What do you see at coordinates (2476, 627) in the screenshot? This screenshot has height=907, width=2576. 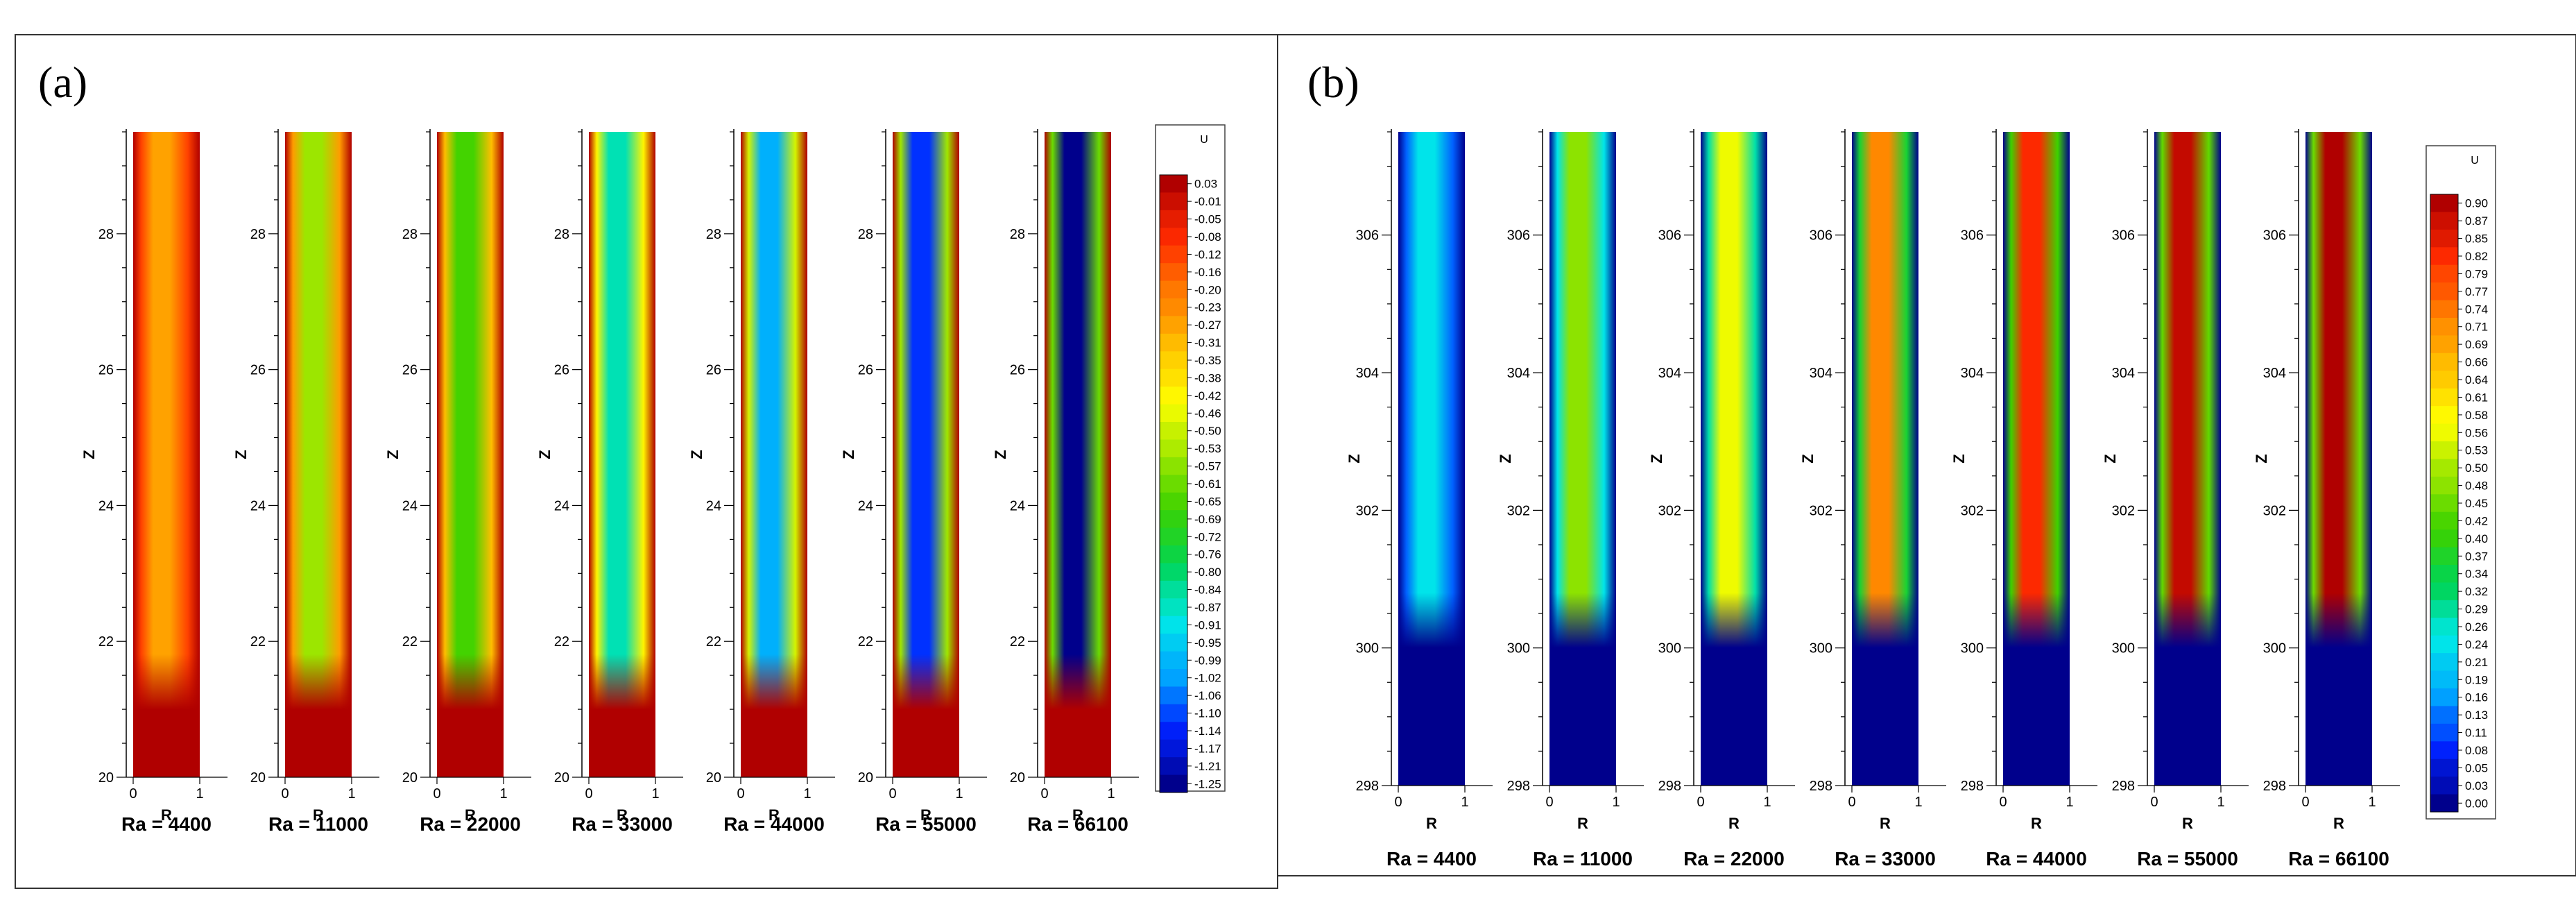 I see `colorbar-level-label: 0.26` at bounding box center [2476, 627].